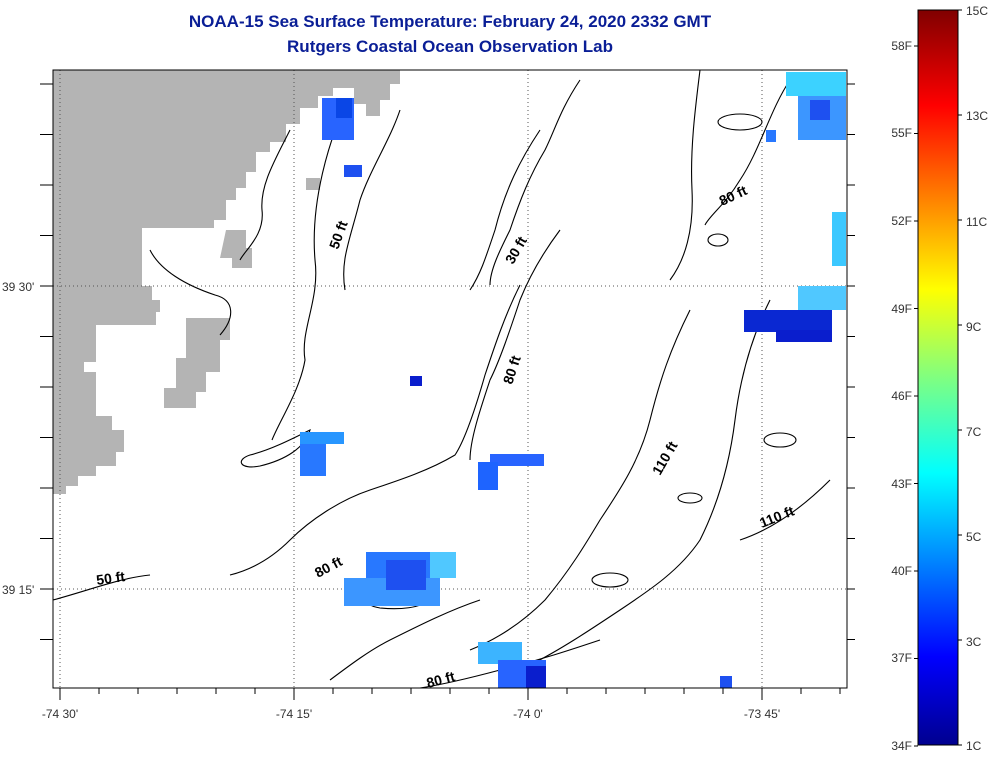 The height and width of the screenshot is (761, 992). I want to click on colorbar-label-f: 52F, so click(901, 221).